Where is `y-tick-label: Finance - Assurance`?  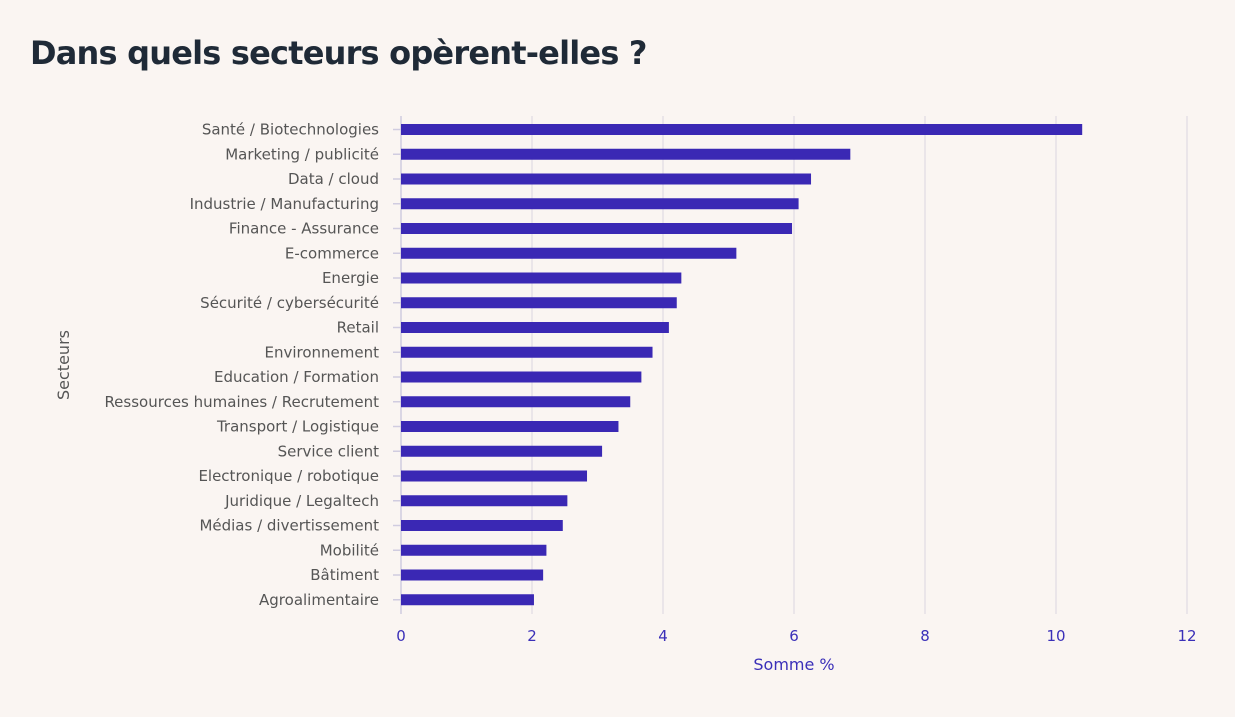
y-tick-label: Finance - Assurance is located at coordinates (304, 229).